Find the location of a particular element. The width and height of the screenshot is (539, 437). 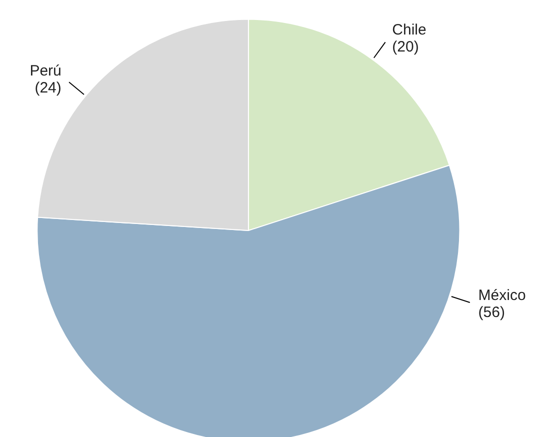

data-label: (56) is located at coordinates (491, 312).